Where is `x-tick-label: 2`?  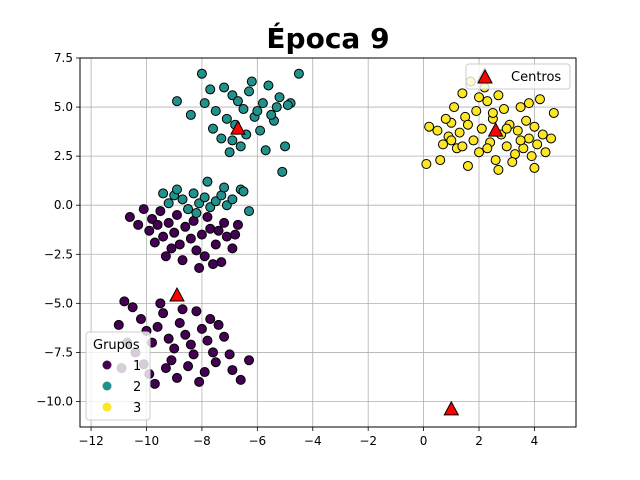 x-tick-label: 2 is located at coordinates (479, 441).